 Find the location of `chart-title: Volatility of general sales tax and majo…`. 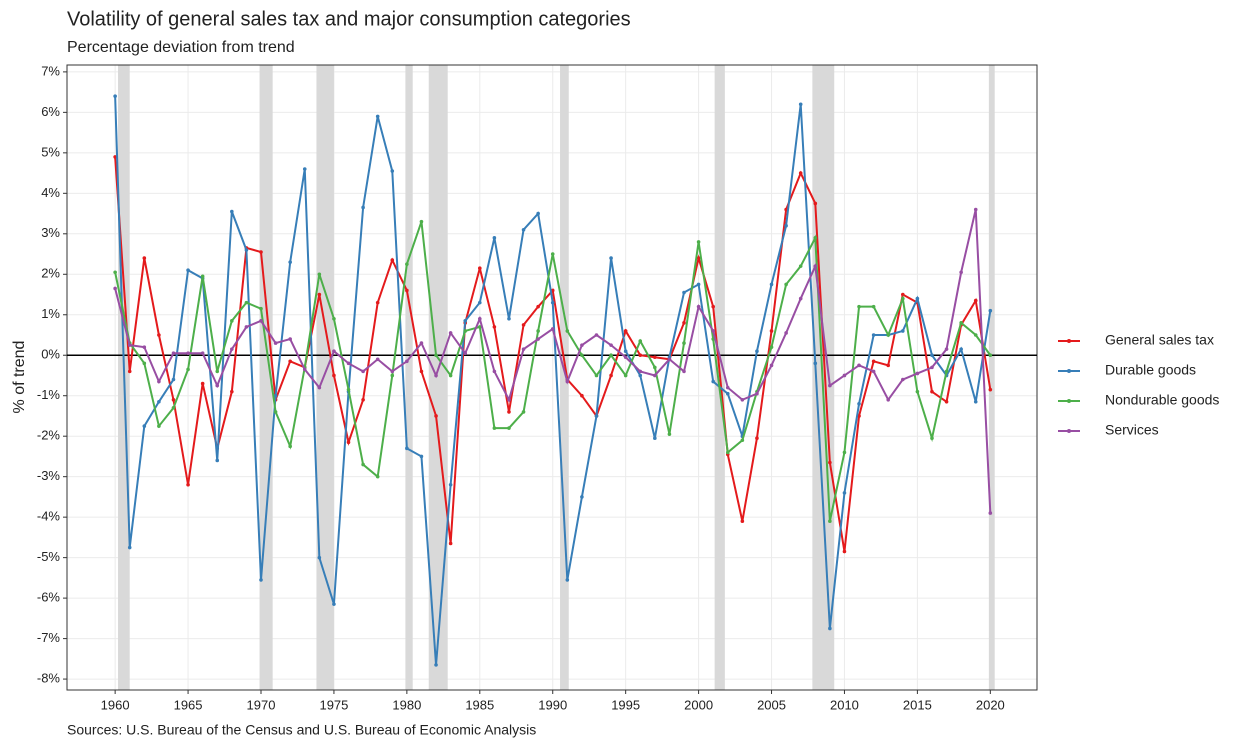

chart-title: Volatility of general sales tax and majo… is located at coordinates (349, 19).